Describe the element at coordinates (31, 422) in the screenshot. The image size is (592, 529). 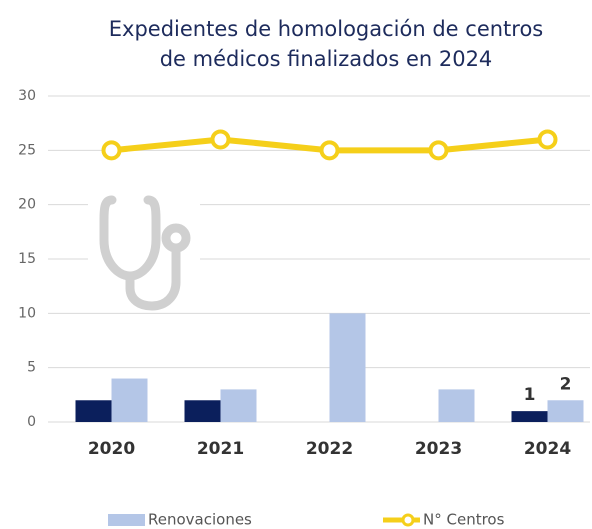
I see `y-tick-label: 0` at that location.